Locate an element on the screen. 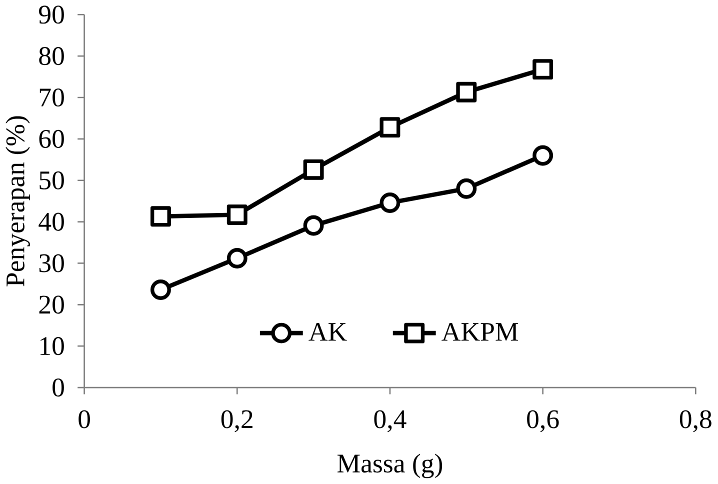  y-tick-label: 50 is located at coordinates (52, 180).